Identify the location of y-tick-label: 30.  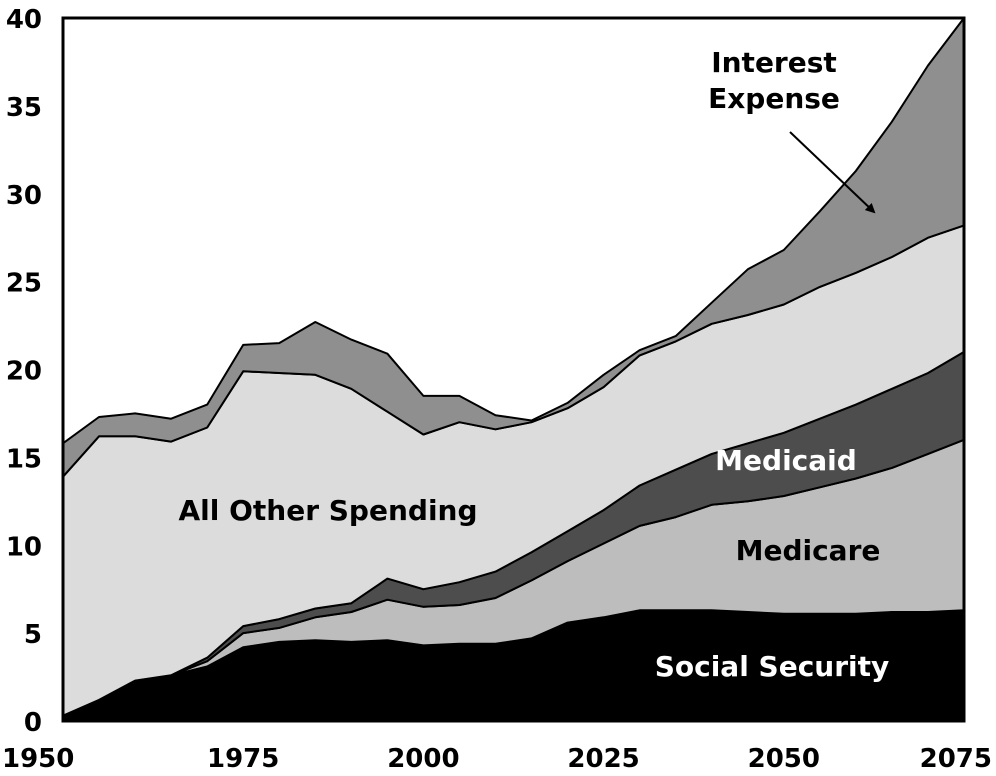
(24, 196).